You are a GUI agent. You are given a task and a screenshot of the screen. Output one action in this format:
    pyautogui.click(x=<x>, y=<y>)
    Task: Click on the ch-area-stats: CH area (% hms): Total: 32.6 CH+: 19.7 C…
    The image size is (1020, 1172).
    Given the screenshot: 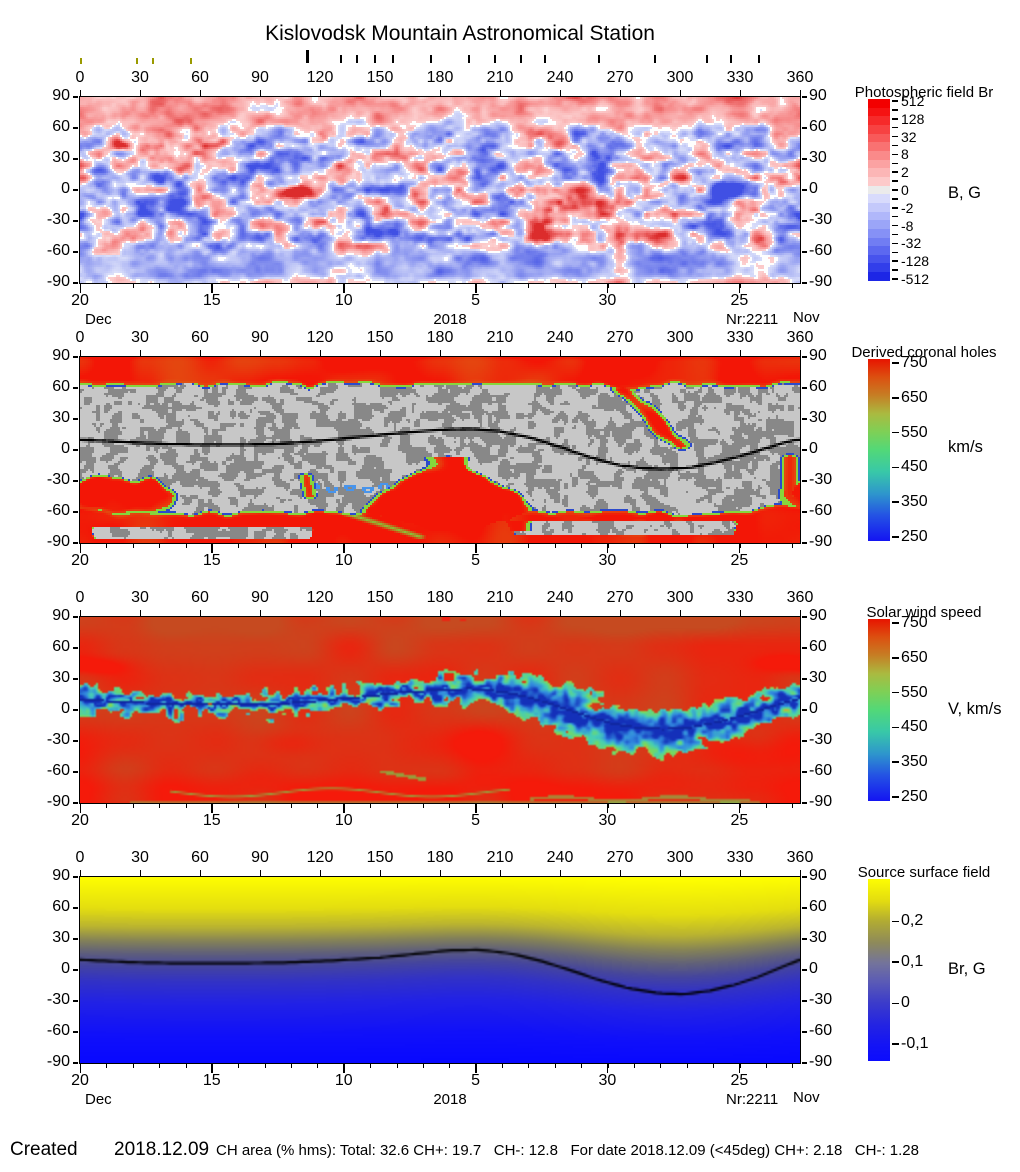 What is the action you would take?
    pyautogui.click(x=567, y=1150)
    